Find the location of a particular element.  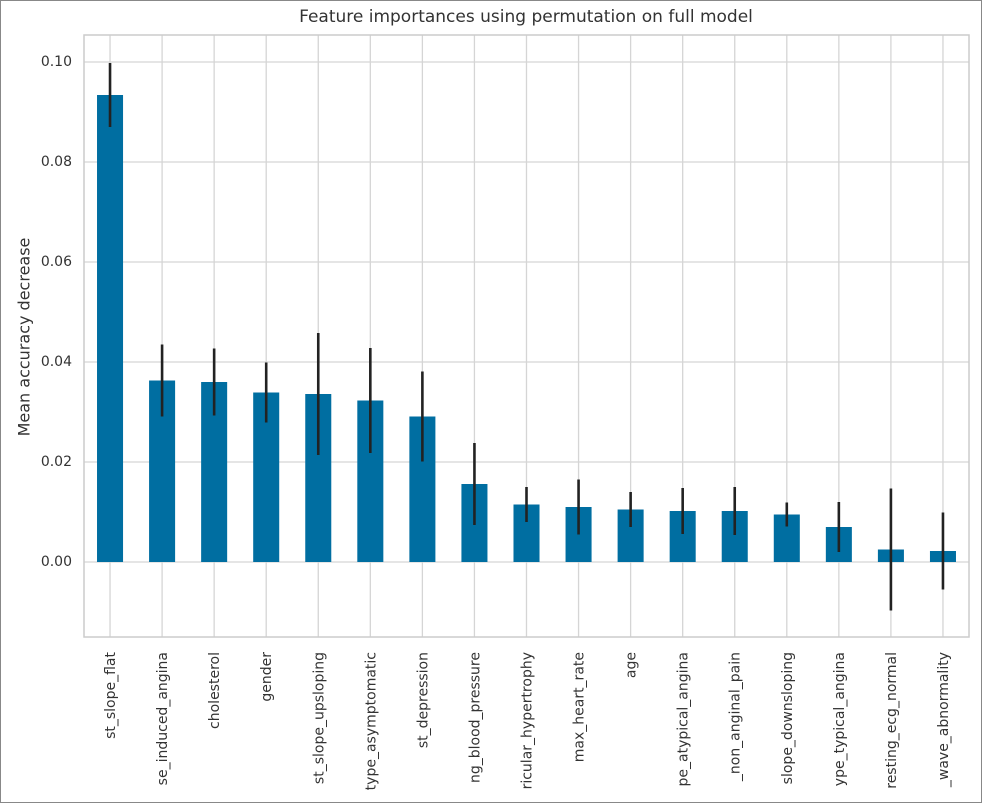

x-tick-label: ng_blood_pressure is located at coordinates (475, 717).